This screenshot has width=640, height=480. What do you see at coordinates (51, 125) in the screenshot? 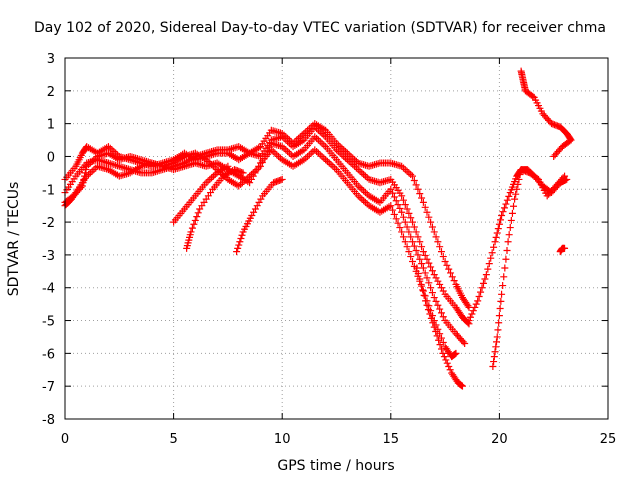
I see `y-tick-label: 1` at bounding box center [51, 125].